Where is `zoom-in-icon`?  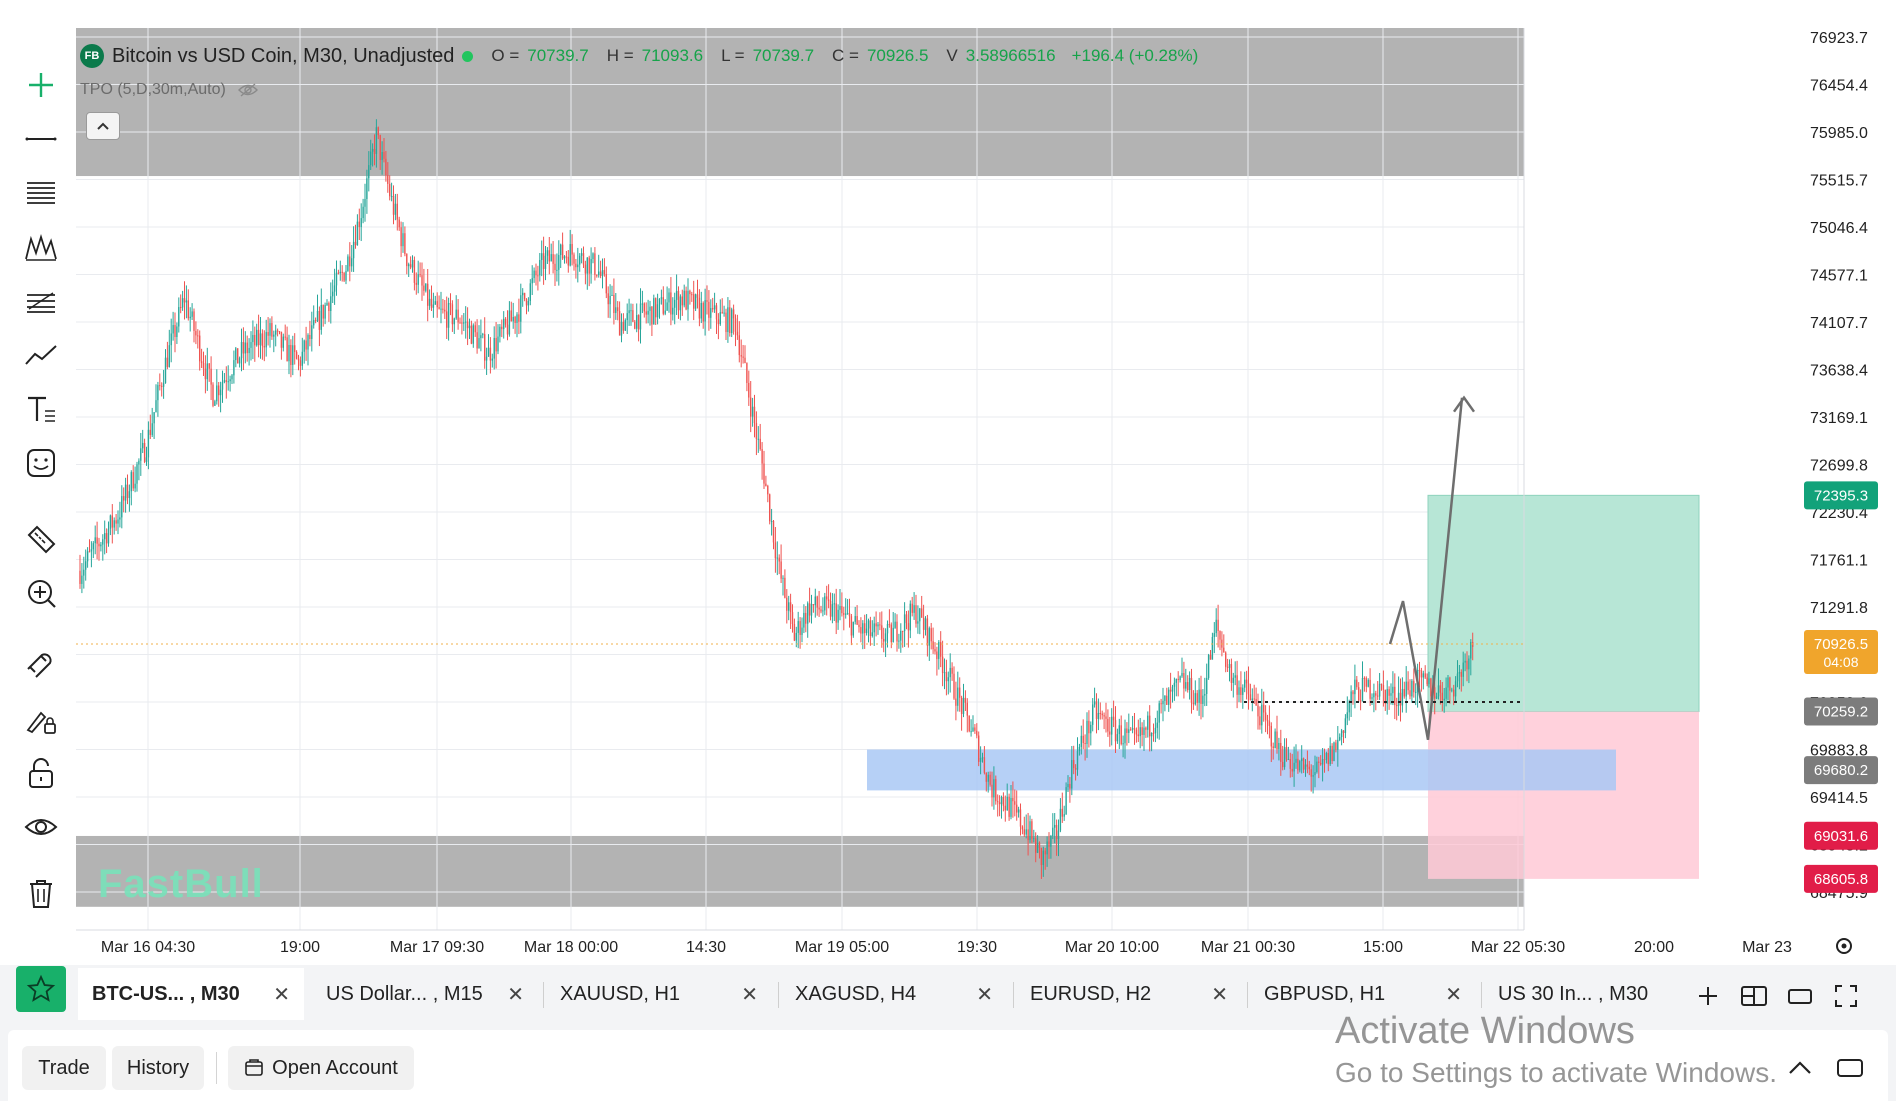
zoom-in-icon is located at coordinates (41, 593).